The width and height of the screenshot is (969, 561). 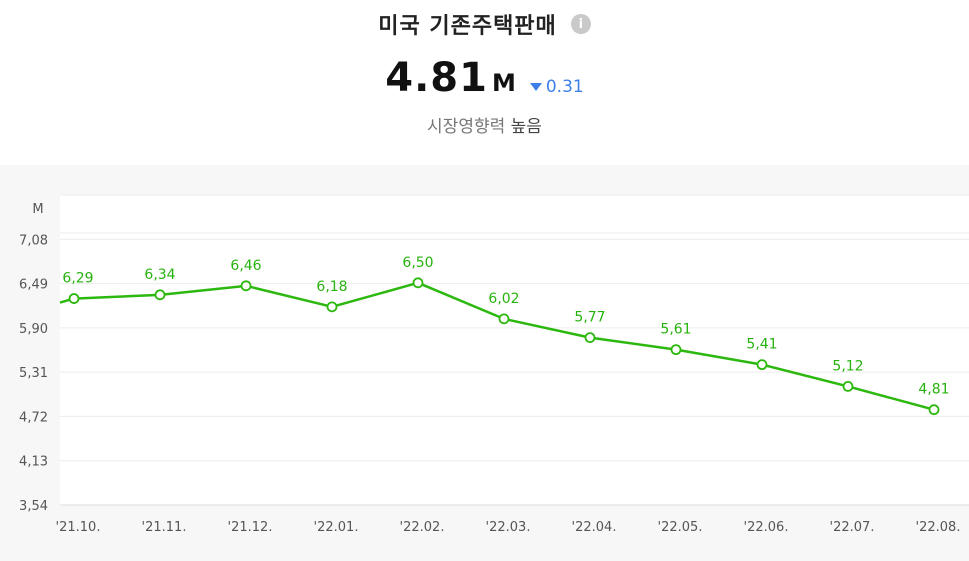 I want to click on change-indicator: 0.31, so click(x=556, y=87).